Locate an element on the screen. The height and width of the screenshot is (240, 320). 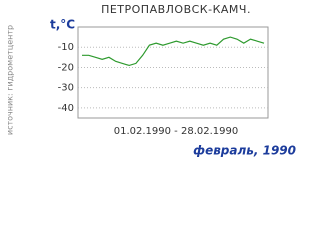
y-tick-label: -20 is located at coordinates (66, 67).